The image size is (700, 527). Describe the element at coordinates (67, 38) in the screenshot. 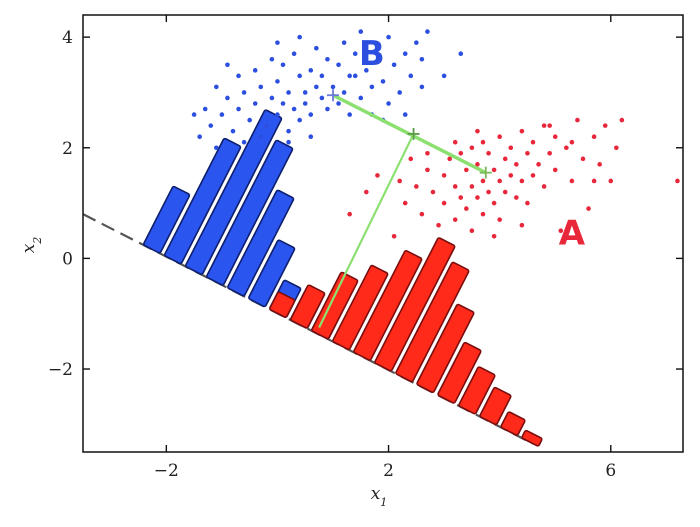

I see `y-tick-label: 4` at that location.